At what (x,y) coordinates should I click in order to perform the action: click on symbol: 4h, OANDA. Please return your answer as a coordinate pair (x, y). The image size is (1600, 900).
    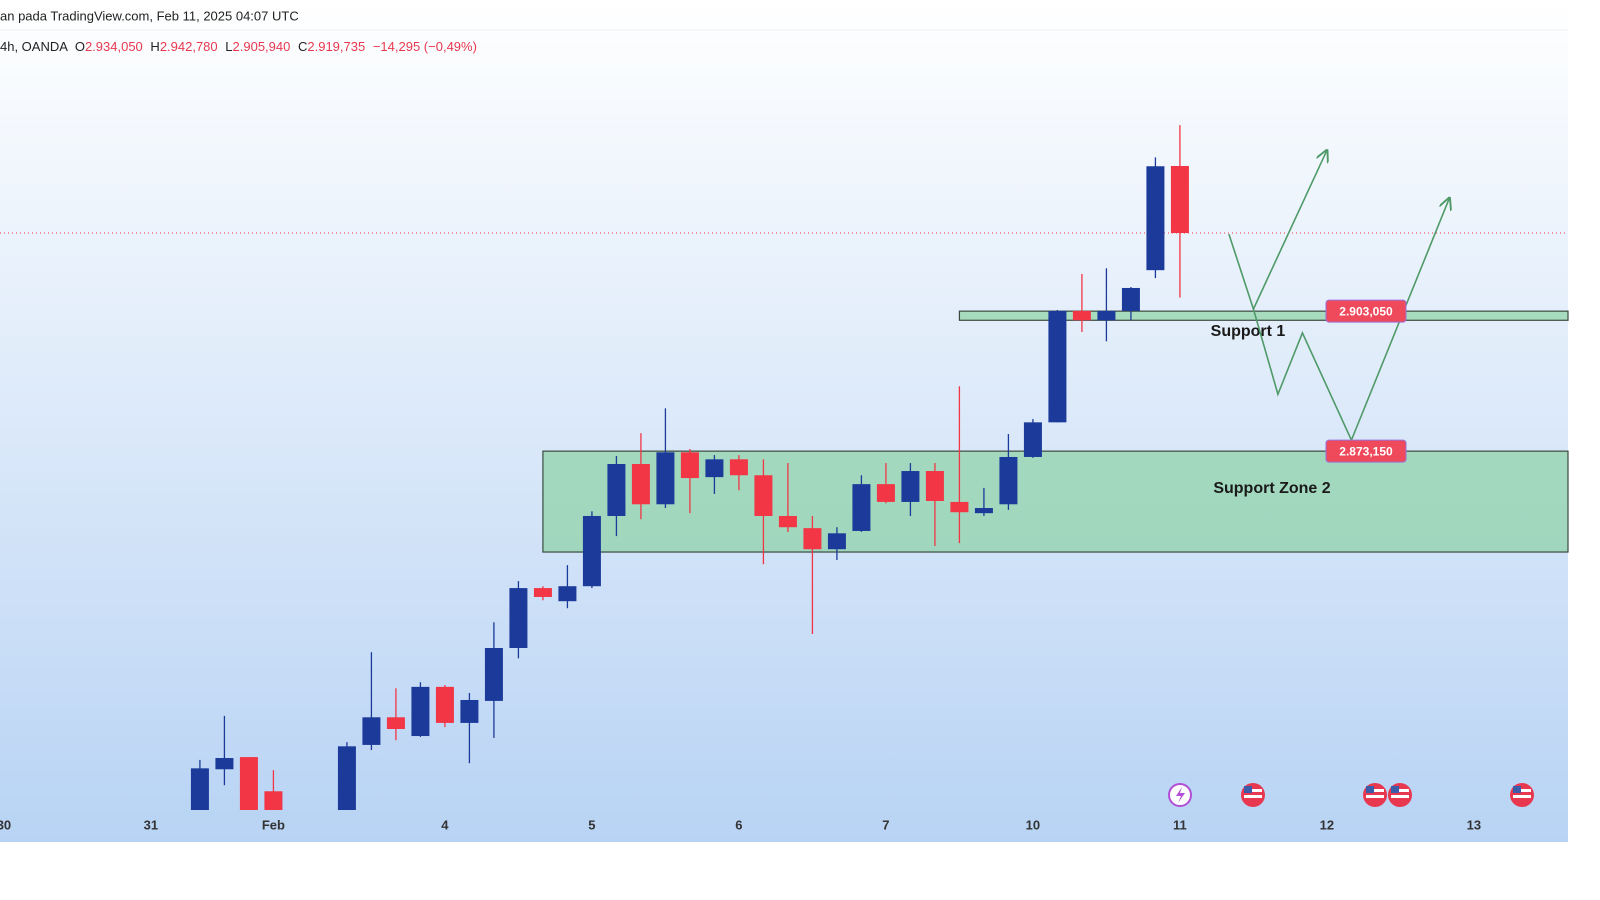
    Looking at the image, I should click on (34, 46).